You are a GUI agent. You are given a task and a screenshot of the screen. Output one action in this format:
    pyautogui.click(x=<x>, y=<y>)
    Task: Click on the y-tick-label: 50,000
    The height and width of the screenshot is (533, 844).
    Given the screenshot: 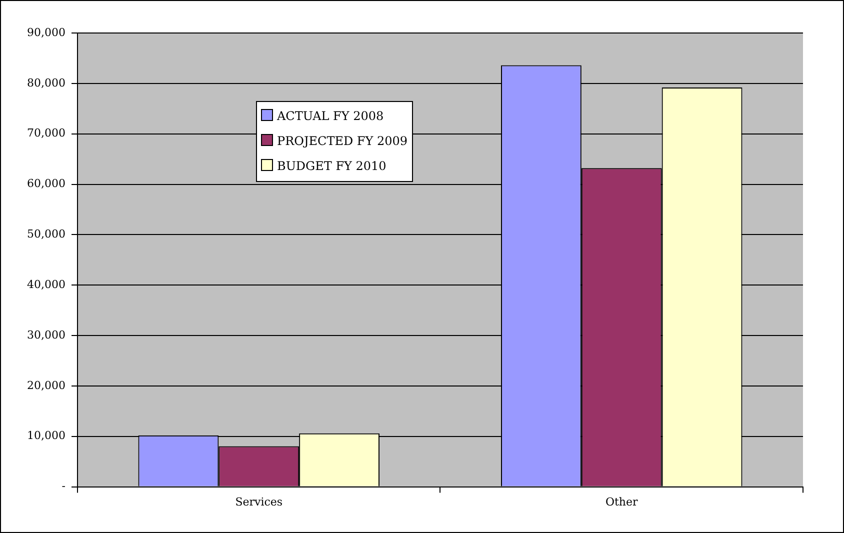 What is the action you would take?
    pyautogui.click(x=46, y=234)
    